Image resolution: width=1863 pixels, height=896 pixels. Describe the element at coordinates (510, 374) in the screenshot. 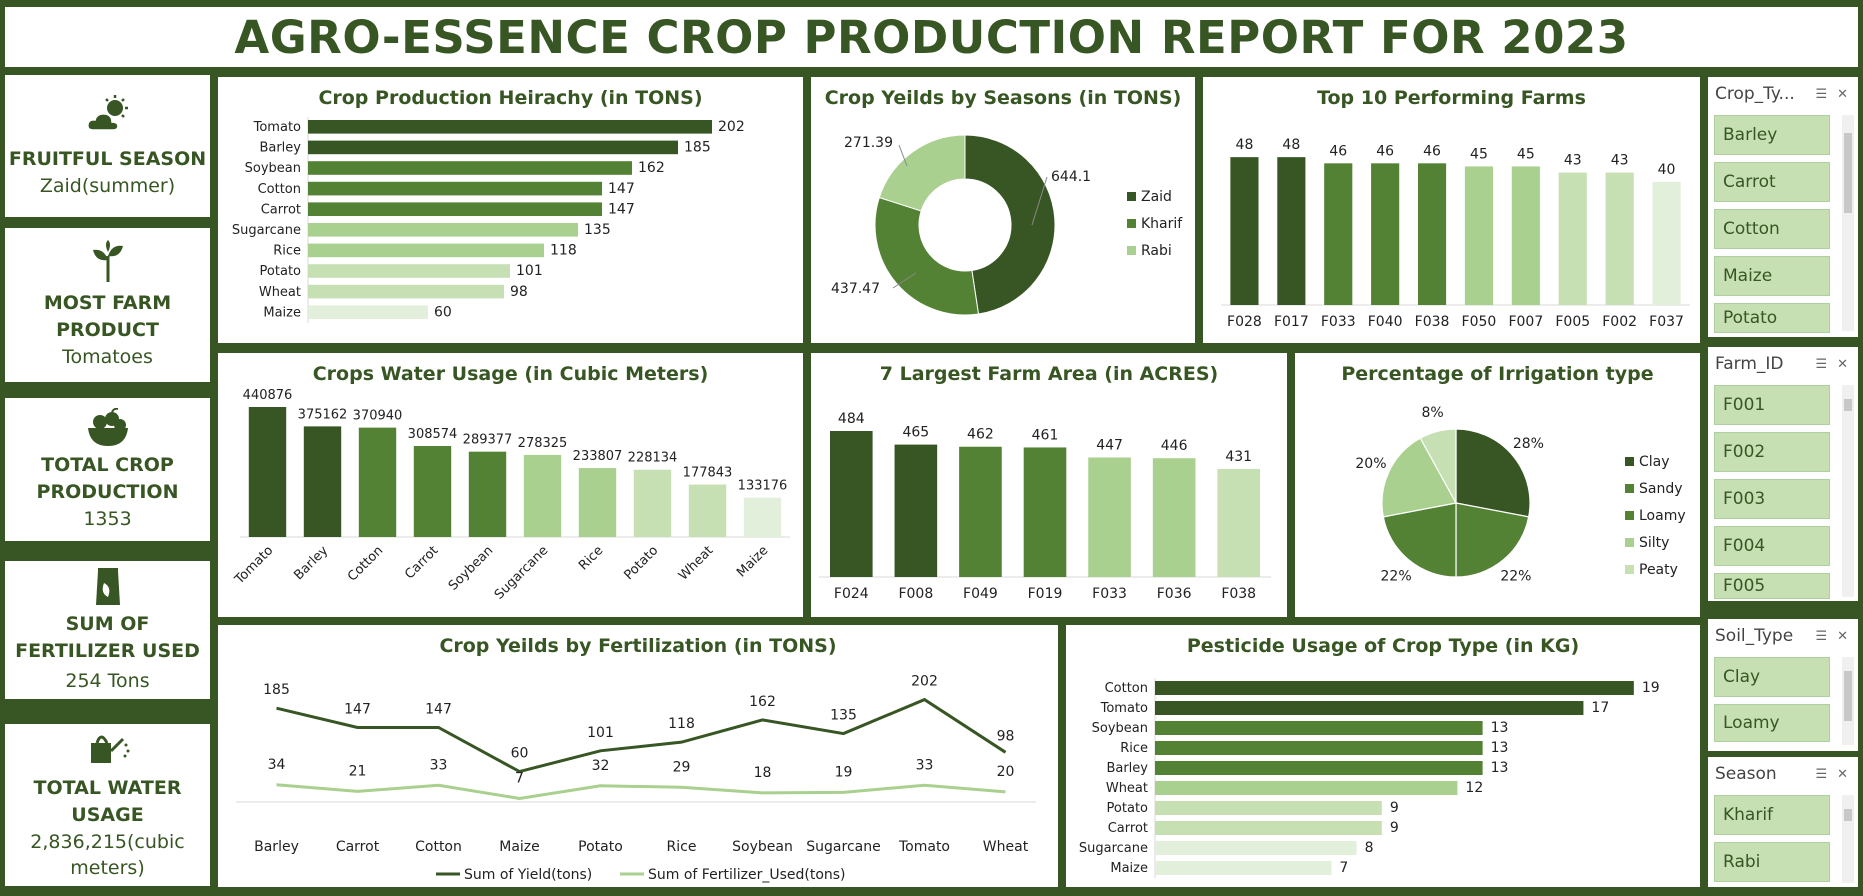

I see `chart-title: Crops Water Usage (in Cubic Meters)` at that location.